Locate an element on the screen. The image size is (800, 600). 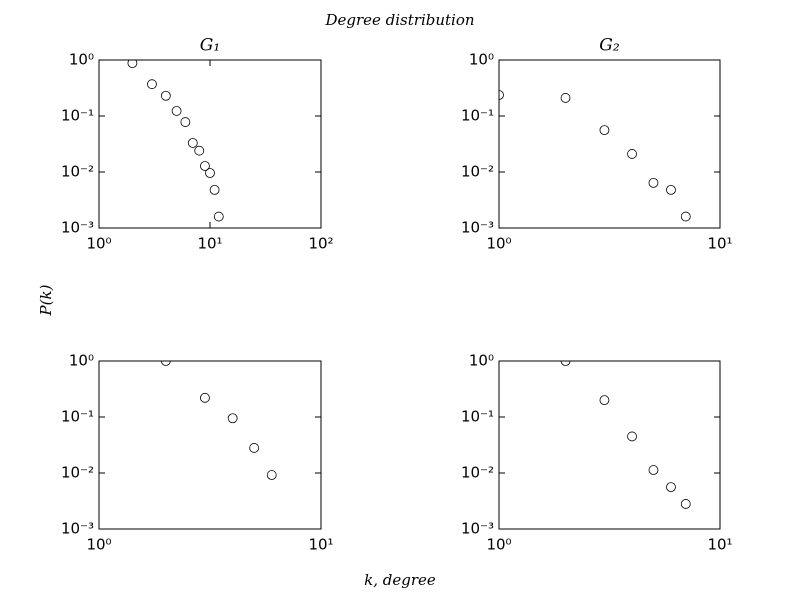
figure-title: Degree distribution is located at coordinates (399, 20).